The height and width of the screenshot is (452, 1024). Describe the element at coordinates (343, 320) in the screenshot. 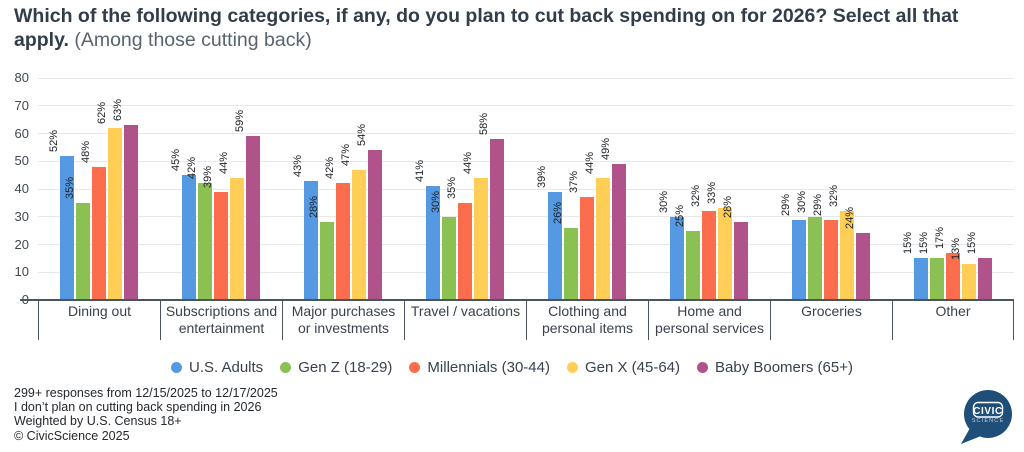

I see `category-label: Major purchases or investments` at that location.